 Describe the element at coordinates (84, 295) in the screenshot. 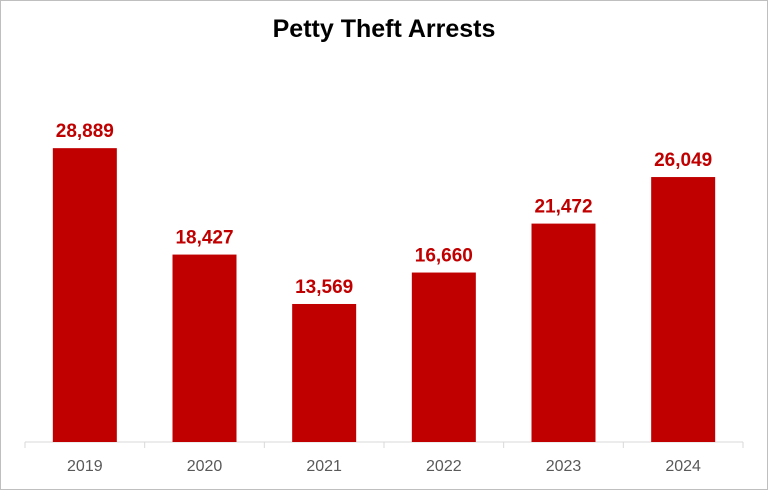

I see `bar-2019` at that location.